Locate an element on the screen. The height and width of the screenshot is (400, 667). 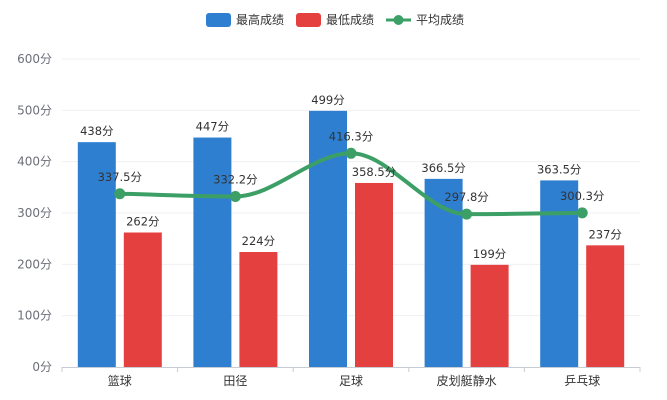
bar-value-label: 262分 is located at coordinates (143, 222).